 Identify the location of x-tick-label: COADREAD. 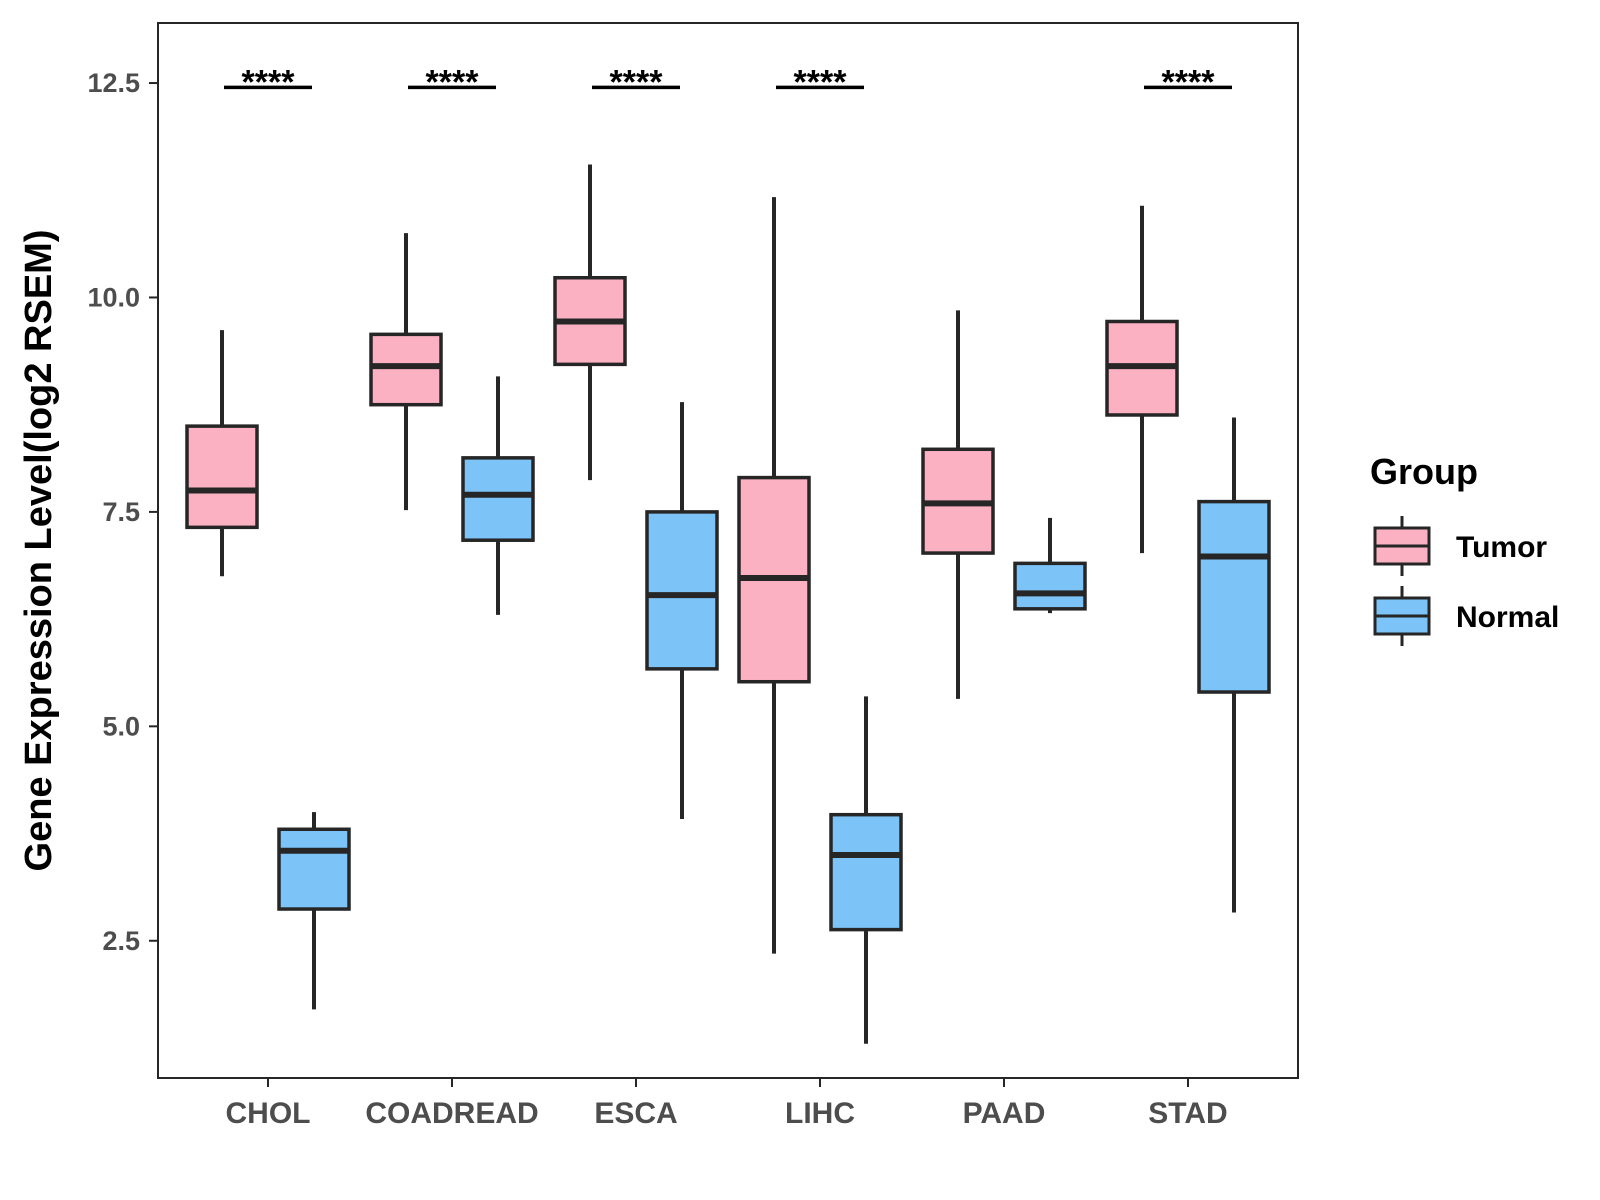
(451, 1113).